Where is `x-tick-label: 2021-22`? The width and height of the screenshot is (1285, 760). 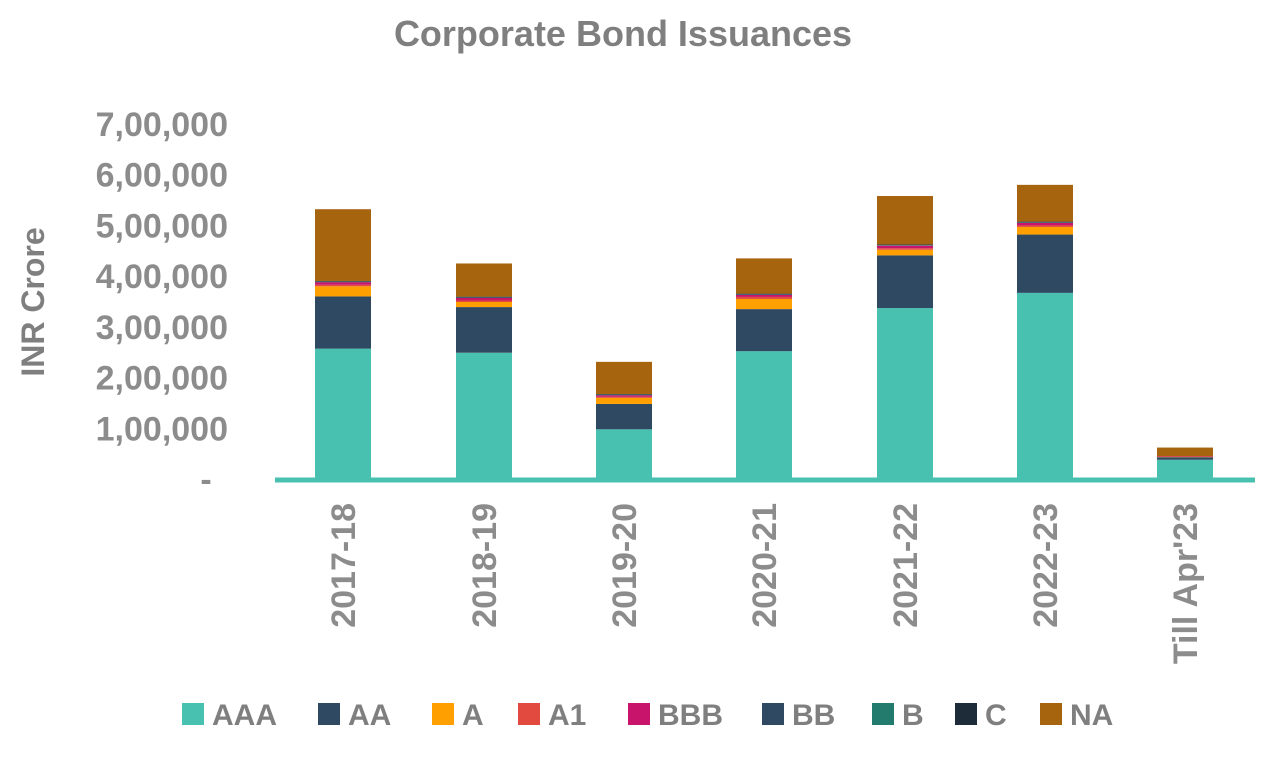
x-tick-label: 2021-22 is located at coordinates (906, 565).